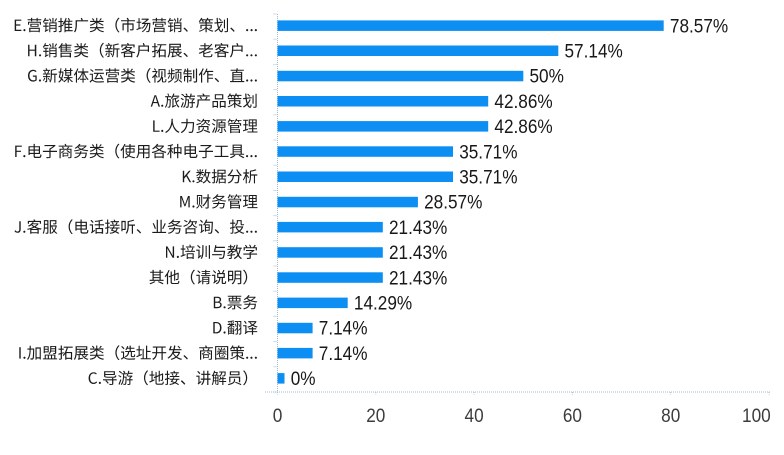  What do you see at coordinates (375, 416) in the screenshot?
I see `svg-text: 20` at bounding box center [375, 416].